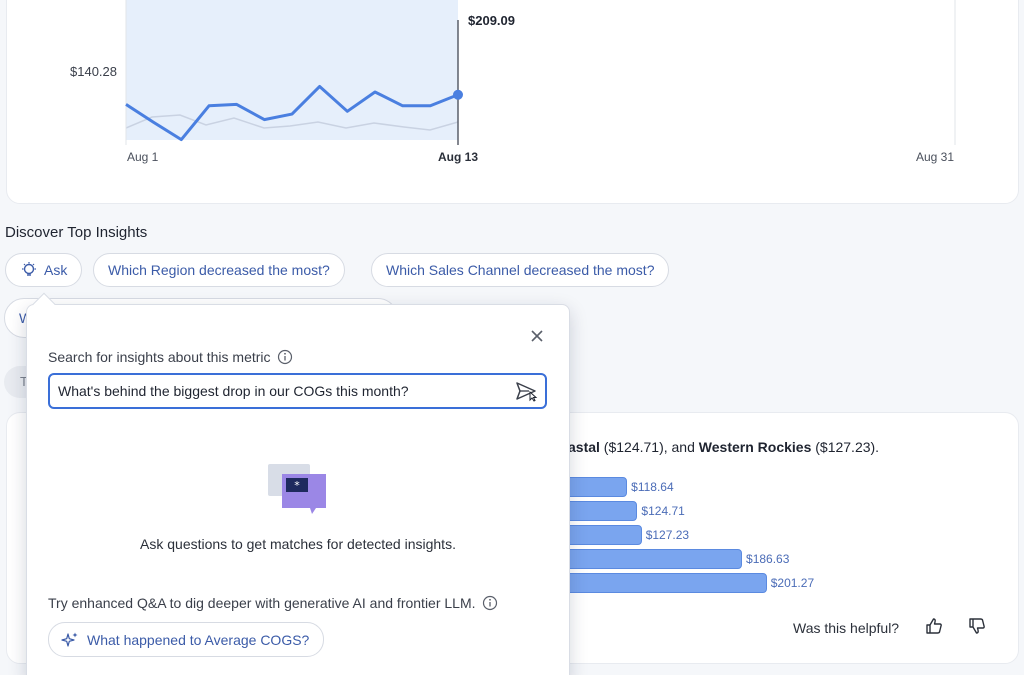 The width and height of the screenshot is (1024, 675). Describe the element at coordinates (93, 71) in the screenshot. I see `y-axis-tick: $140.28` at that location.